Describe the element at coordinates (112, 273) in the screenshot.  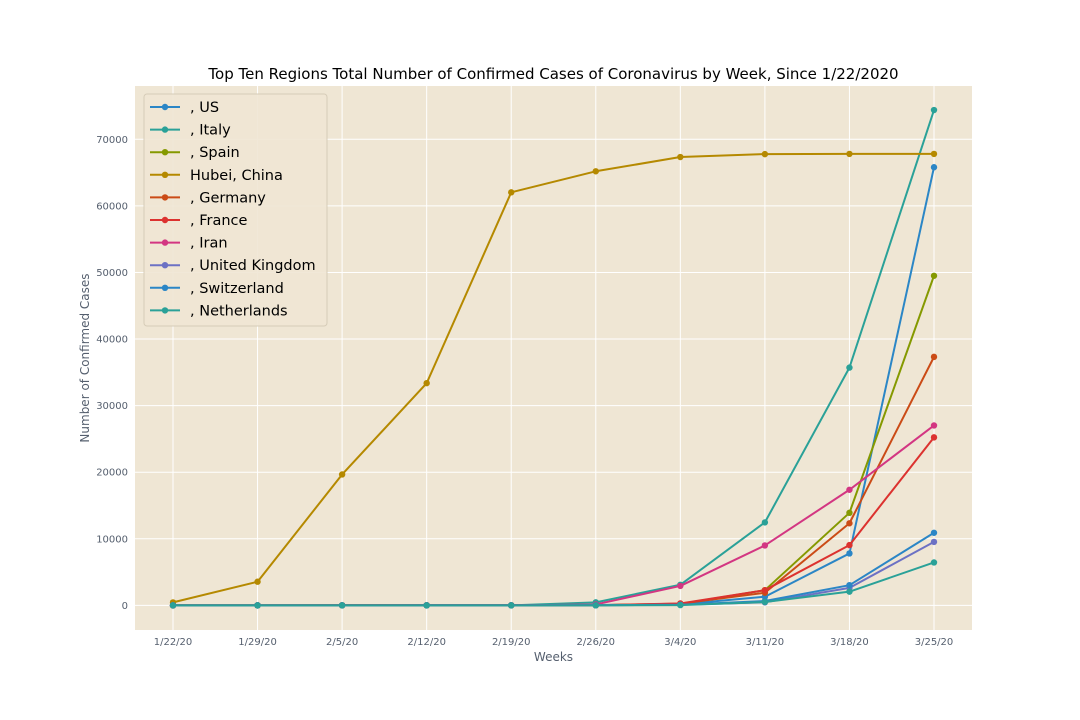
I see `y-tick-label: 50000` at that location.